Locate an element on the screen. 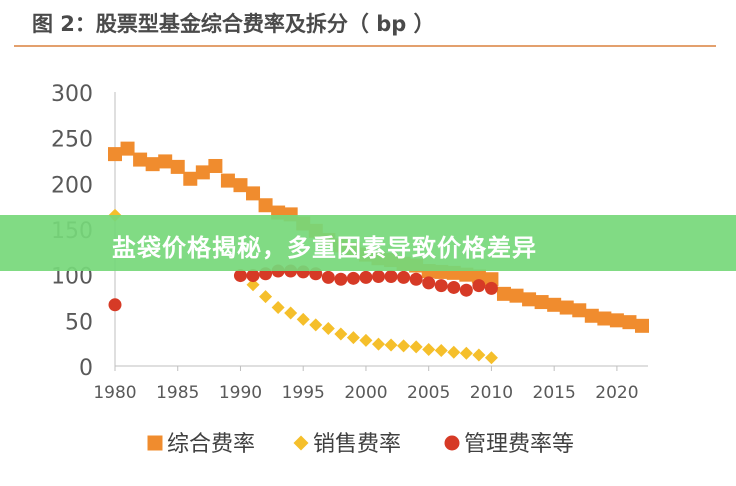 The height and width of the screenshot is (486, 736). y-tick-label: 300 is located at coordinates (72, 94).